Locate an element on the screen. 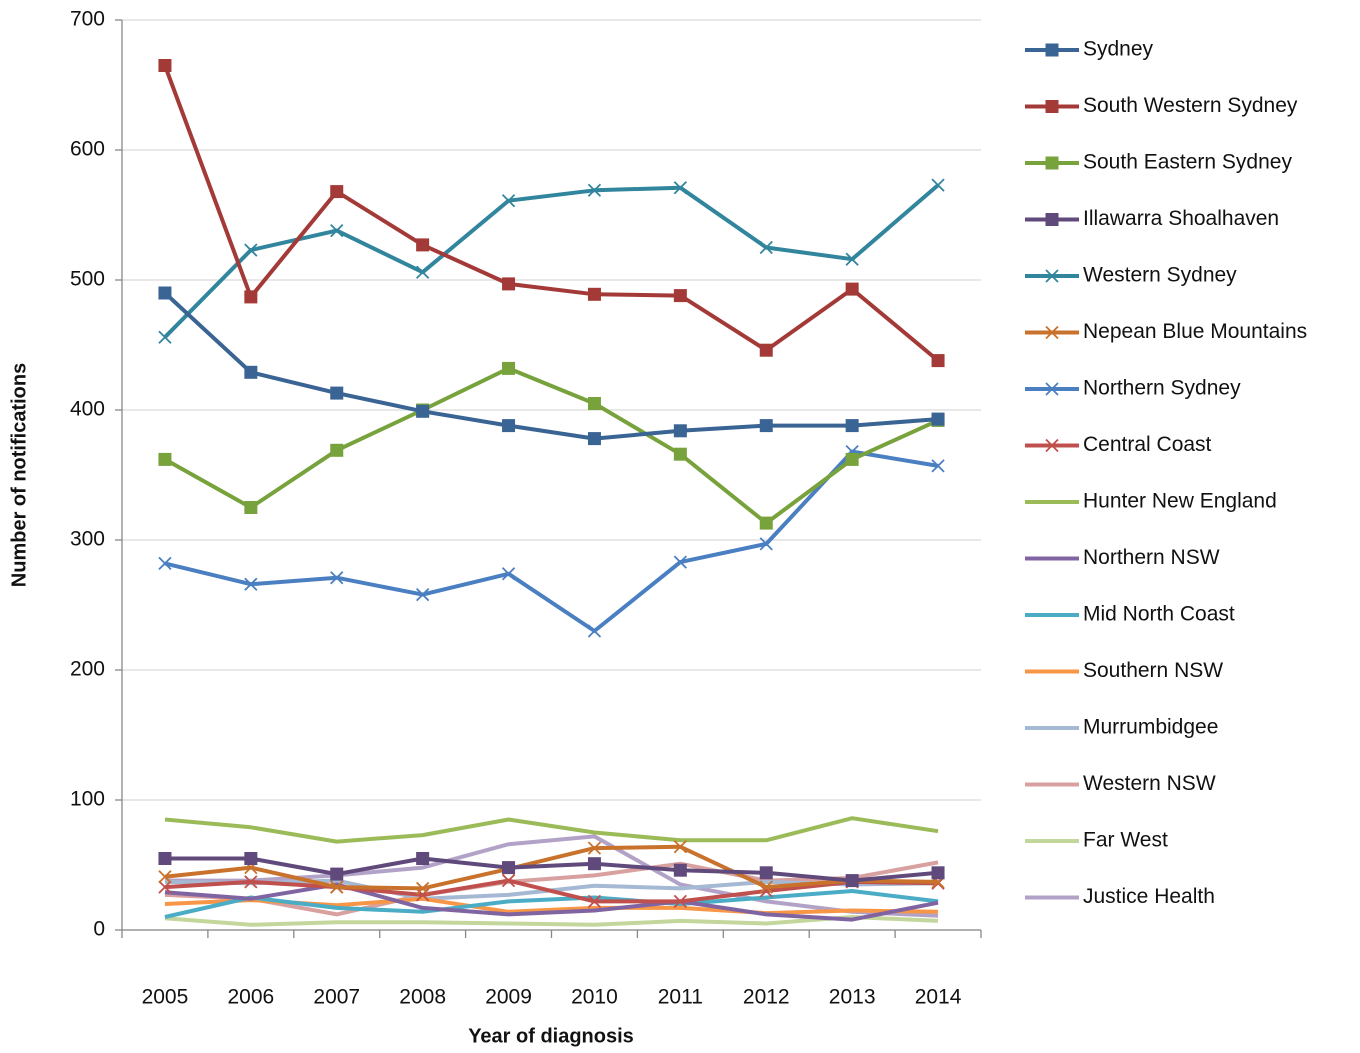 Image resolution: width=1360 pixels, height=1053 pixels. y-axis-title: Number of notifications is located at coordinates (19, 475).